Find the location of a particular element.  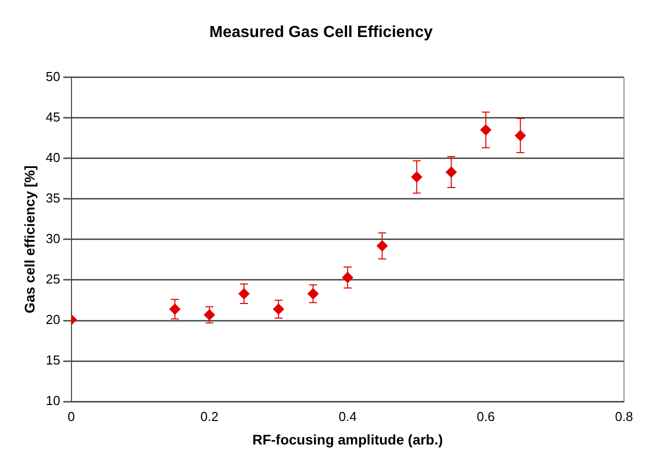

x-tick-label: 0 is located at coordinates (71, 416).